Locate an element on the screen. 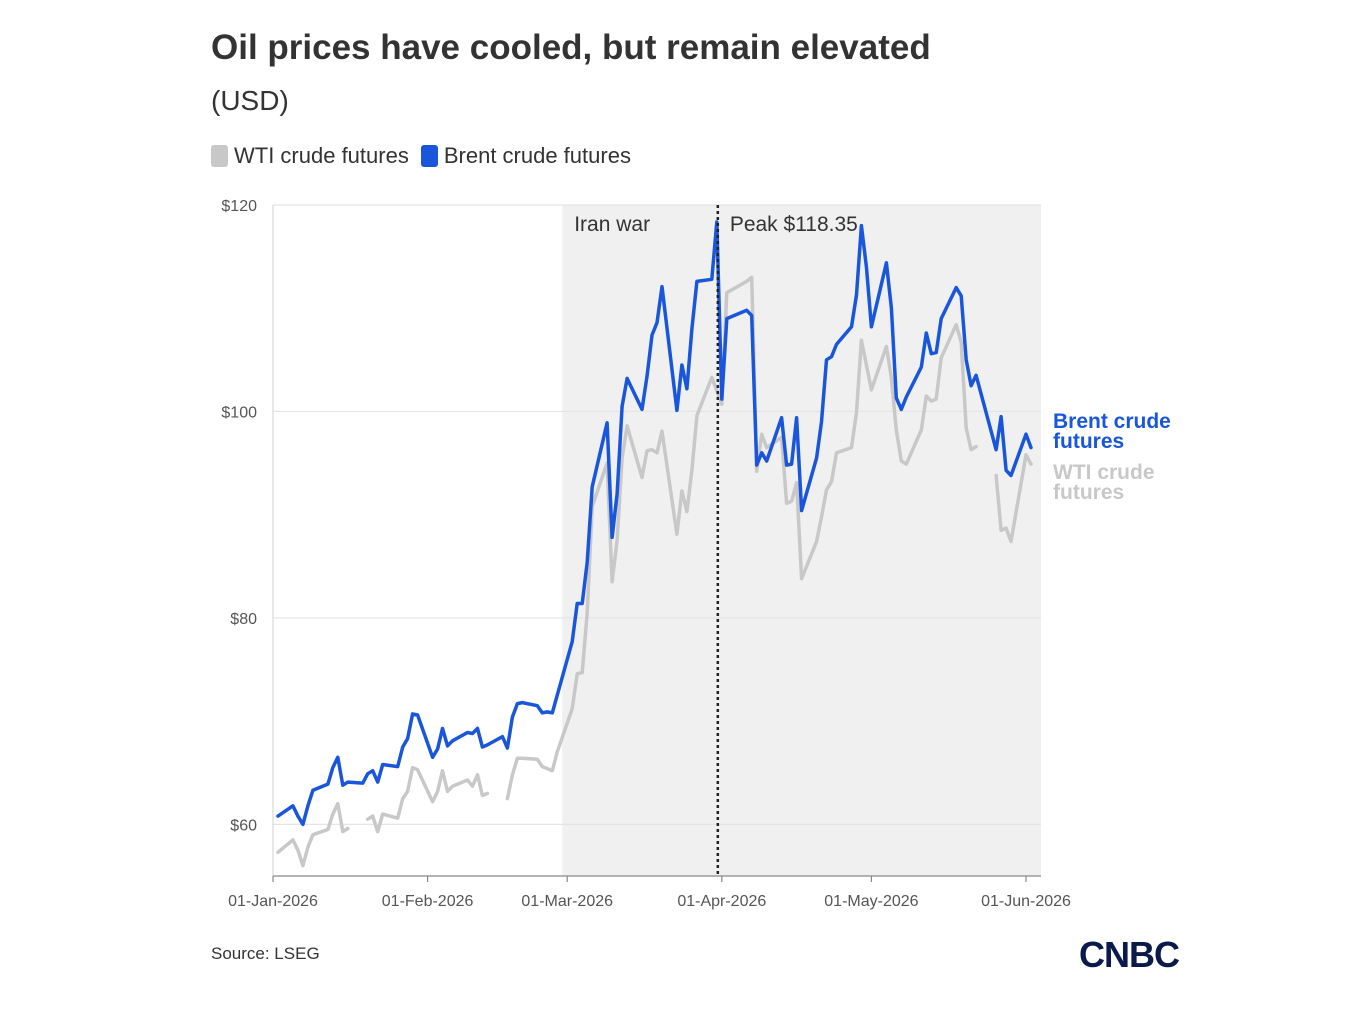 The height and width of the screenshot is (1012, 1358). brent-end-label: Brent crude is located at coordinates (1112, 421).